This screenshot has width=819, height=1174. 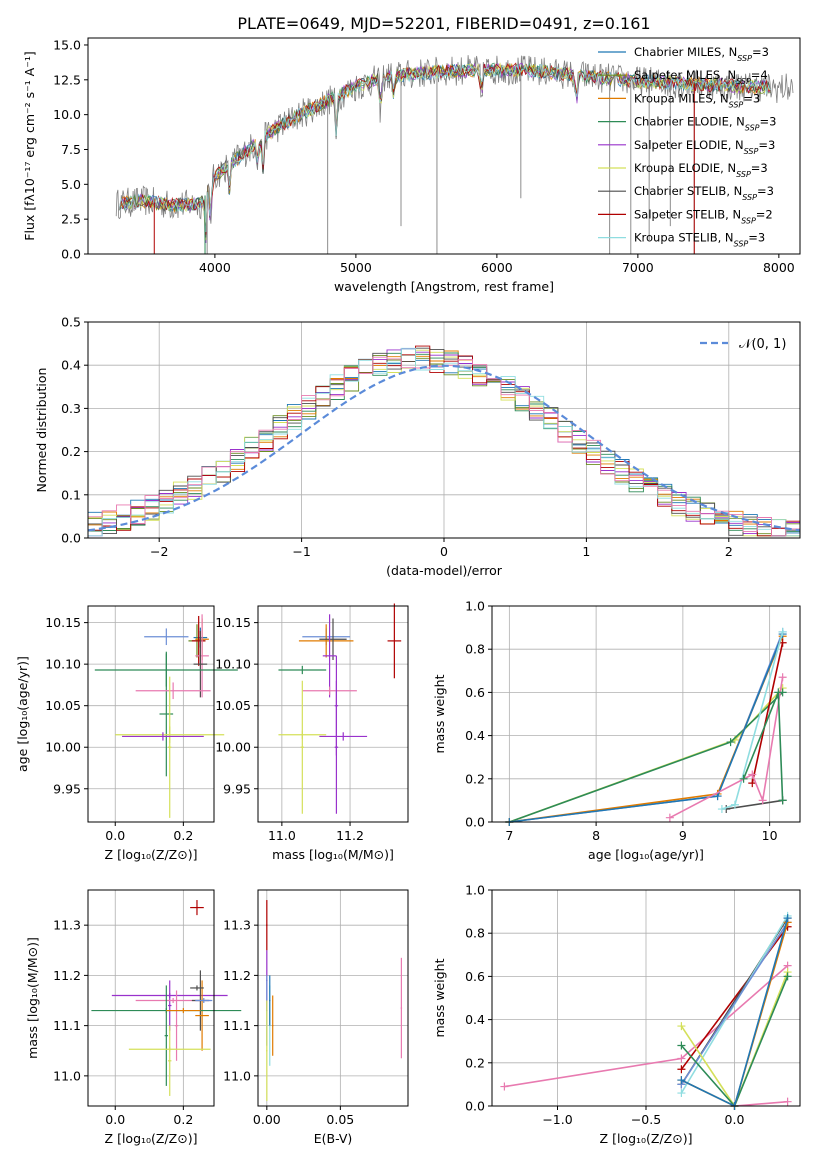 What do you see at coordinates (509, 835) in the screenshot?
I see `x-tick-label: 7` at bounding box center [509, 835].